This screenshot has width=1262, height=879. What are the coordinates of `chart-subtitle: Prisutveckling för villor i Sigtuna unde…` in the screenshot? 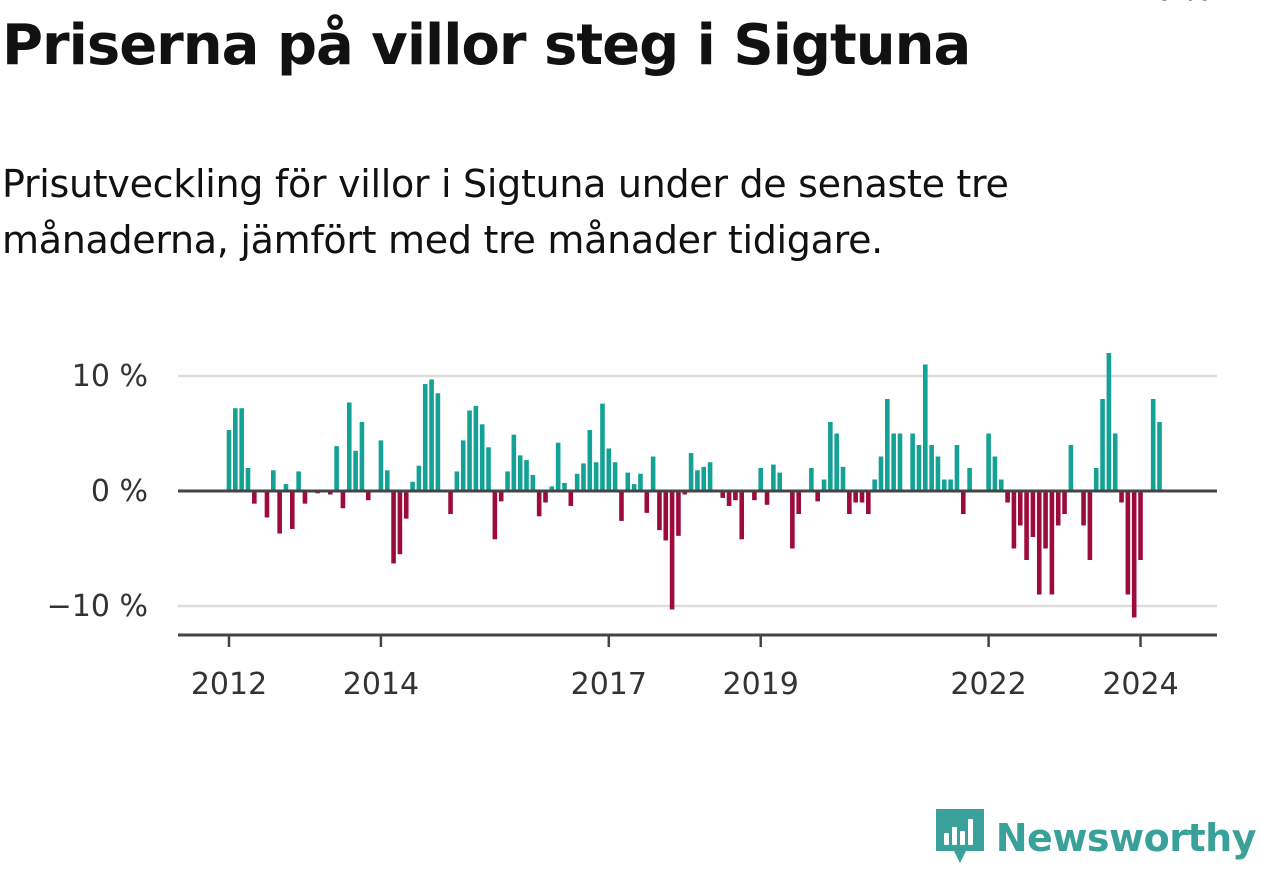 It's located at (505, 212).